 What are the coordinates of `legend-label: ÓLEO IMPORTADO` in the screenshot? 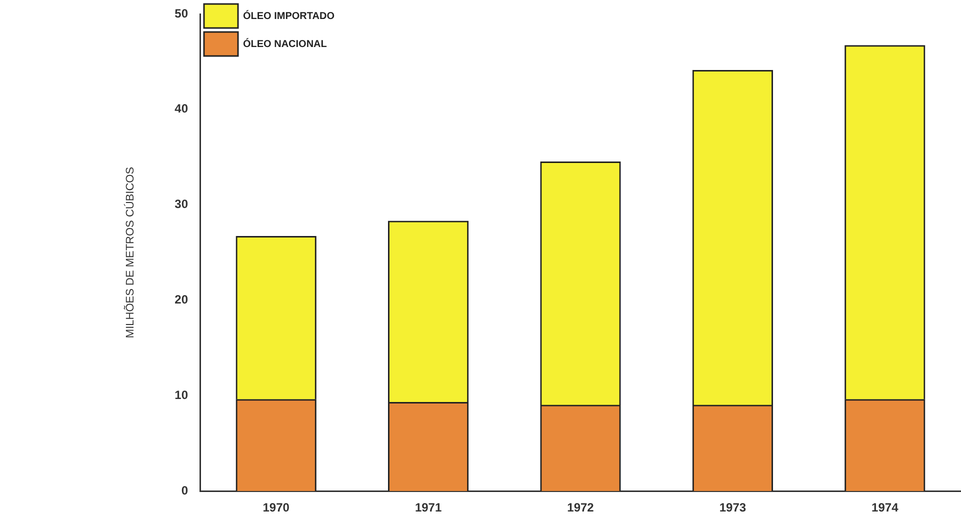 It's located at (289, 16).